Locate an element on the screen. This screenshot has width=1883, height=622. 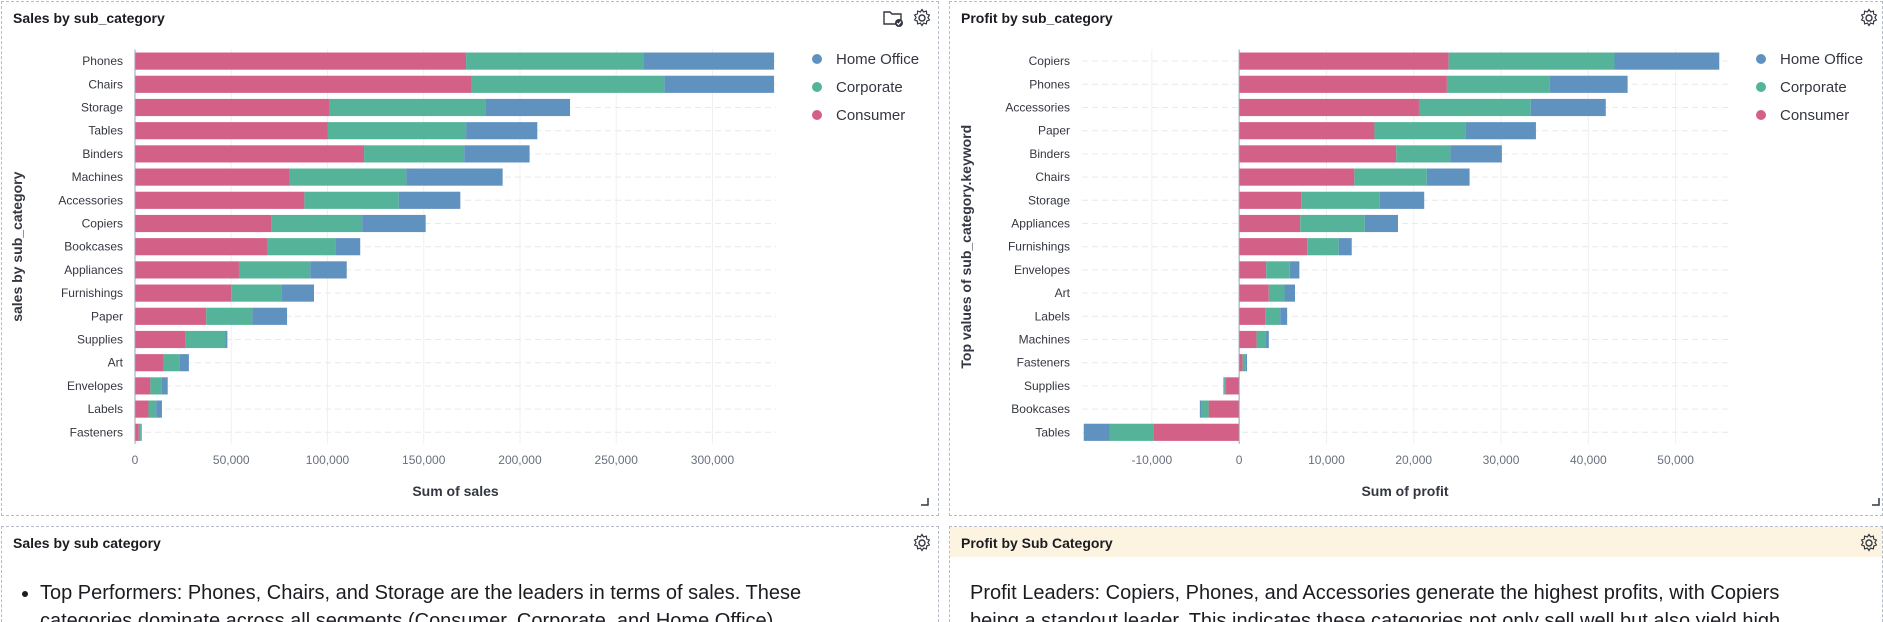
panel-title: Profit by Sub Category is located at coordinates (1037, 543).